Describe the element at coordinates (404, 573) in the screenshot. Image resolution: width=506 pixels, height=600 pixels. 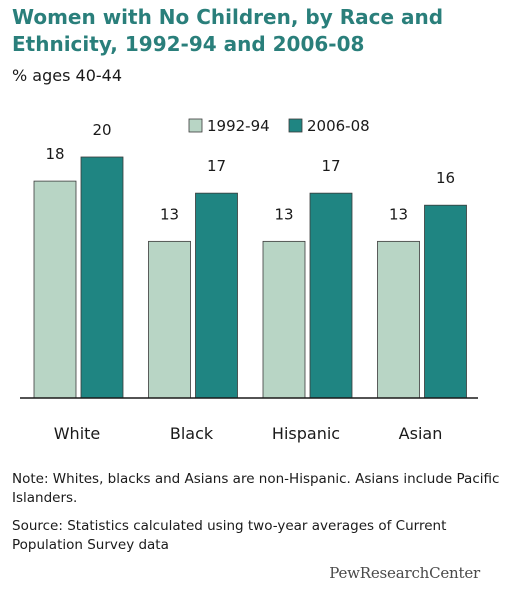
I see `pew-research-center-logo: PewResearchCenter` at that location.